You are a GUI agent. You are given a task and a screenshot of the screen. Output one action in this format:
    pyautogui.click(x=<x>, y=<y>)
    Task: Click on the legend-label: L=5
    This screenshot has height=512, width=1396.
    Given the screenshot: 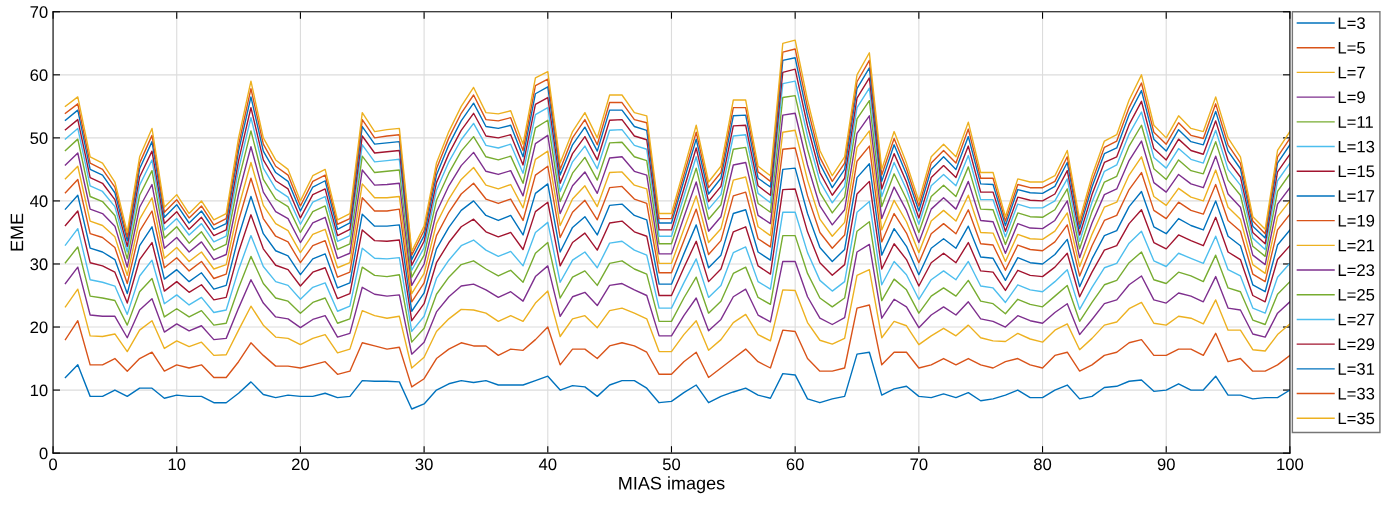 What is the action you would take?
    pyautogui.click(x=1351, y=48)
    